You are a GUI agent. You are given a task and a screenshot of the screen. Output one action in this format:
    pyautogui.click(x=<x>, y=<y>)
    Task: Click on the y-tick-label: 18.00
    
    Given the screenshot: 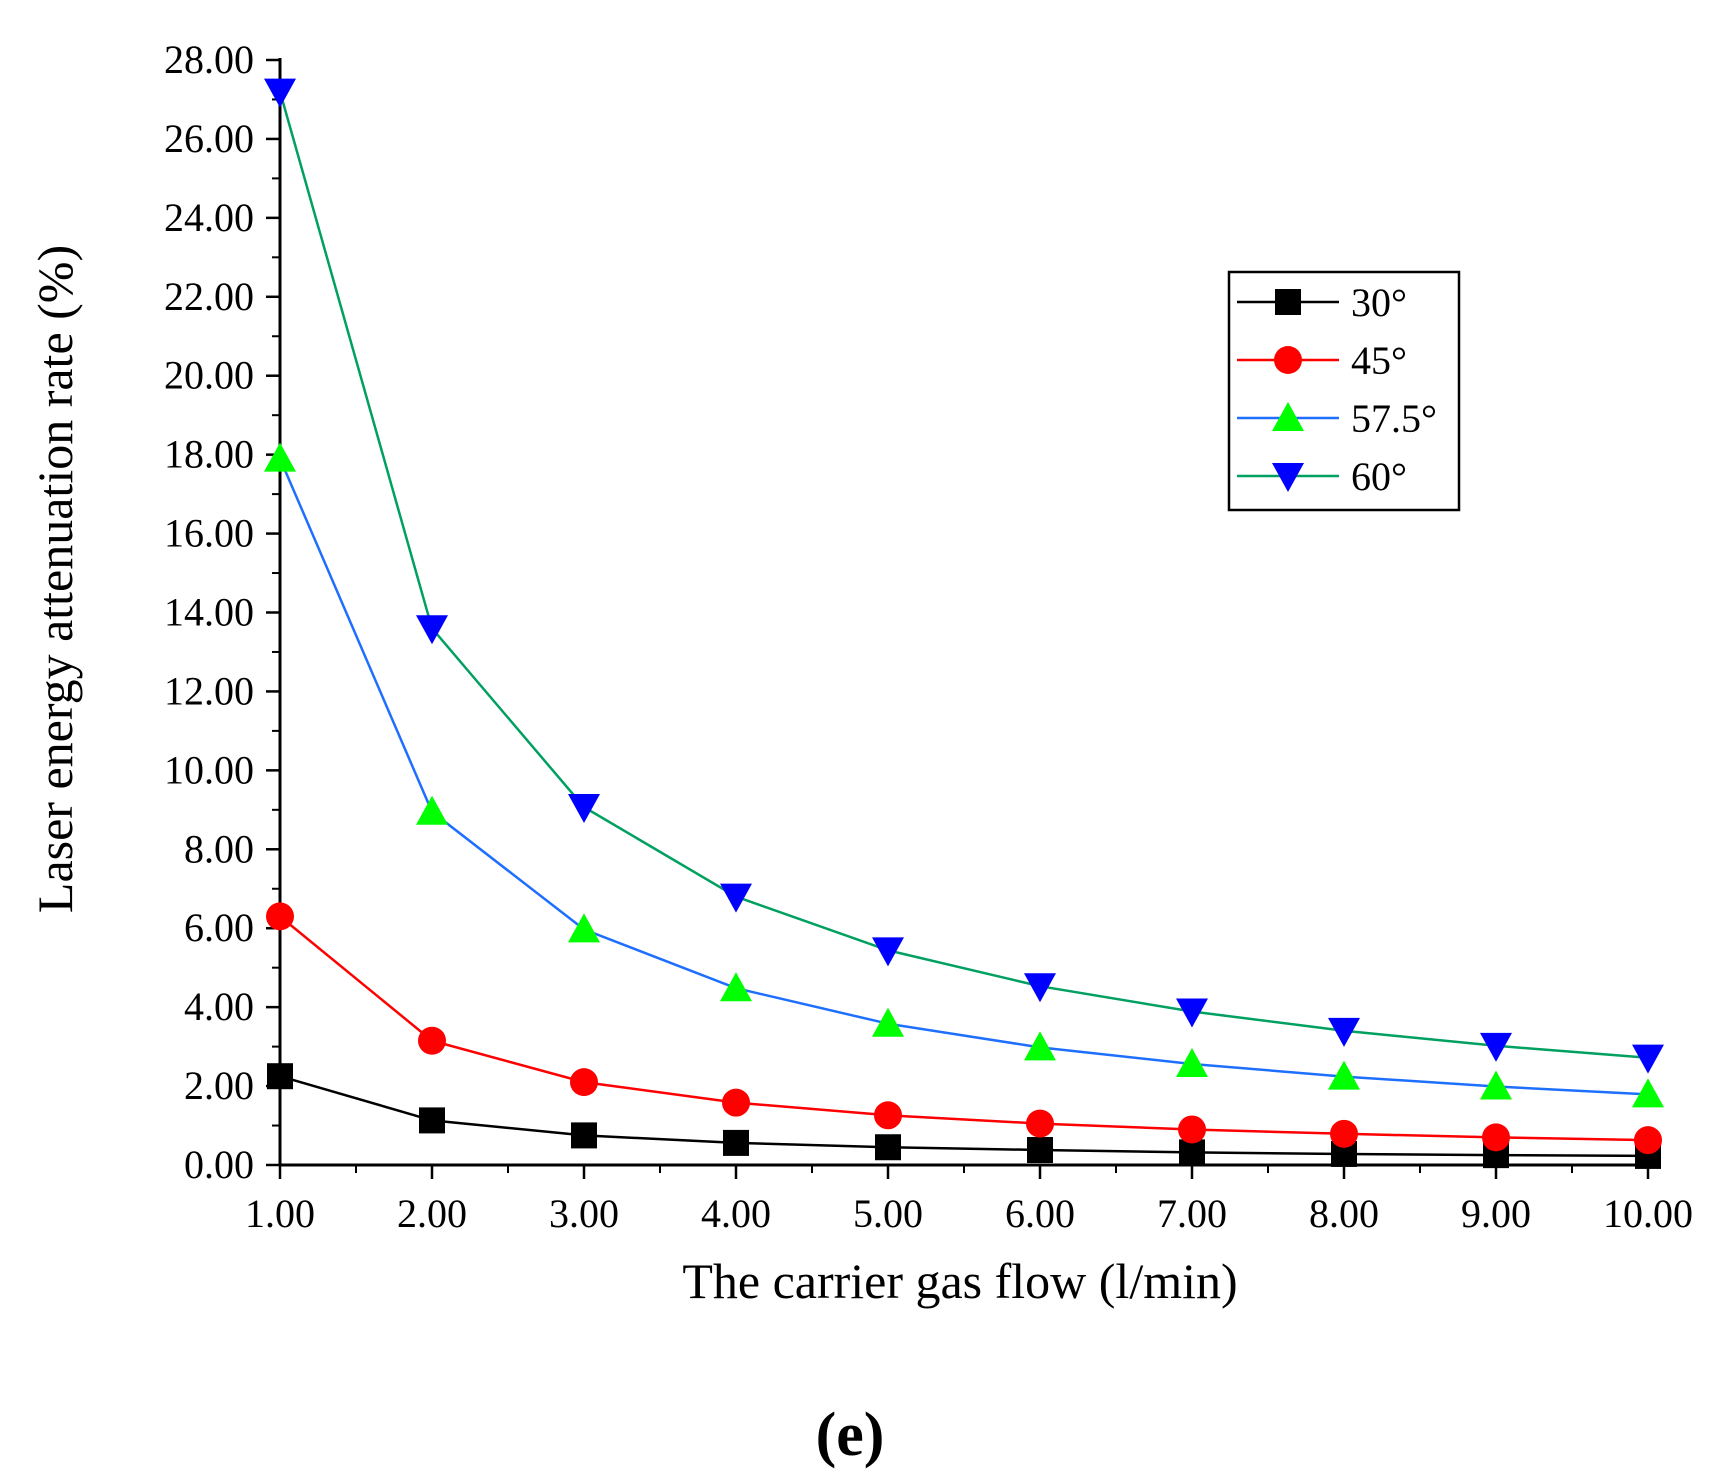 What is the action you would take?
    pyautogui.click(x=209, y=454)
    